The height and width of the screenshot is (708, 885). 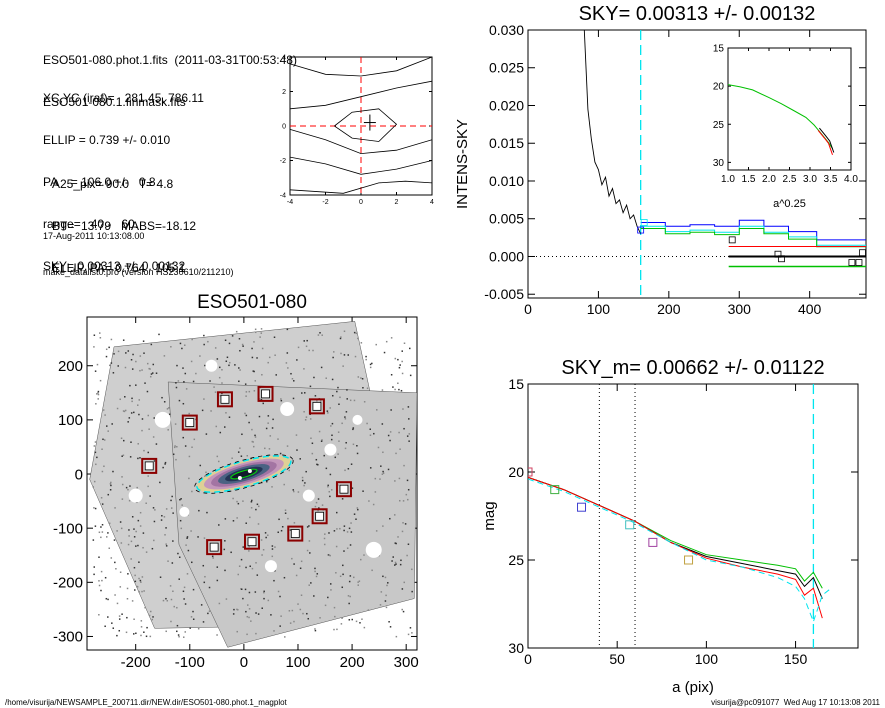 What do you see at coordinates (114, 266) in the screenshot?
I see `sky-value: SKY= 0.00313 +/- 0.00132` at bounding box center [114, 266].